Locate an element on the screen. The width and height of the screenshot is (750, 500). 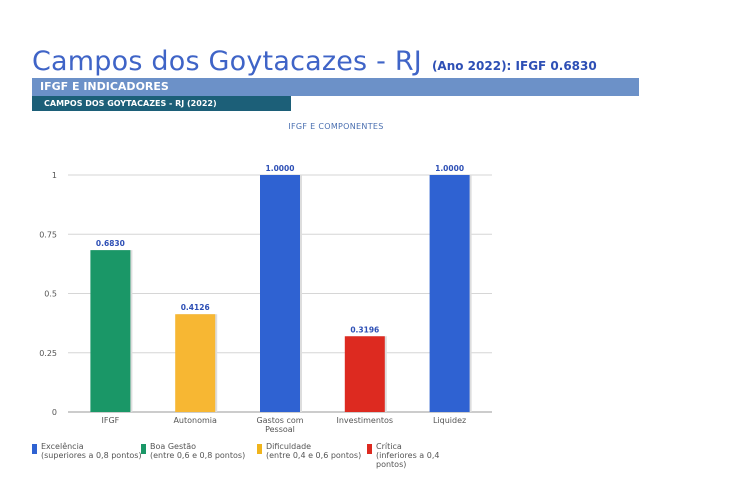
x-tick-label: Pessoal is located at coordinates (280, 429).